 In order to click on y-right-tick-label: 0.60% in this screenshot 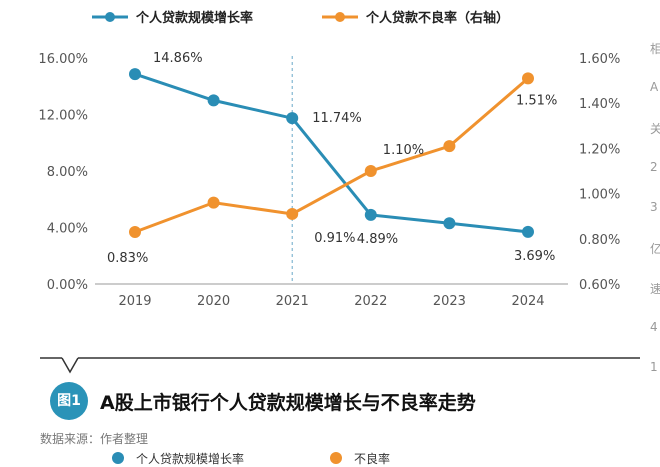, I will do `click(599, 285)`.